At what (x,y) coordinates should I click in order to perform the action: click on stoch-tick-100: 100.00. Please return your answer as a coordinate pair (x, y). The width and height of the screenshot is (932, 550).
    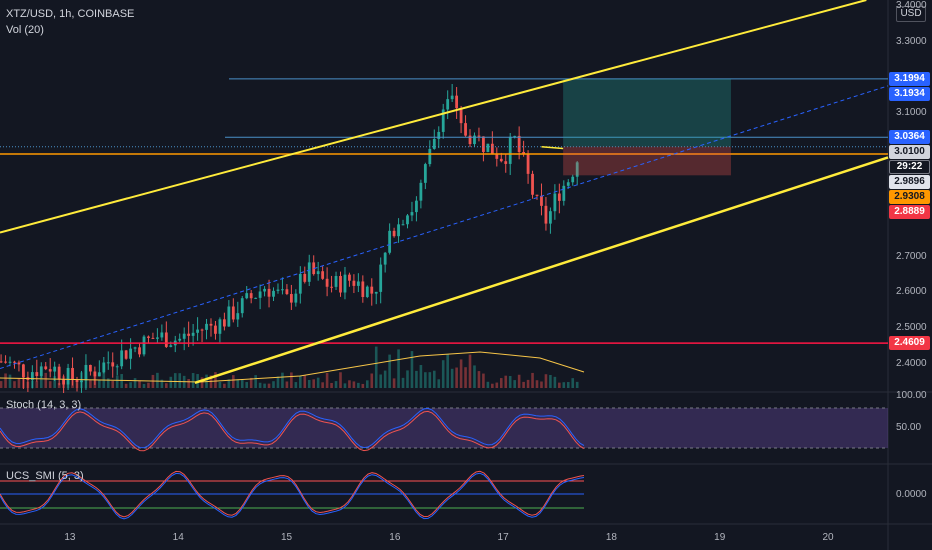
    Looking at the image, I should click on (911, 395).